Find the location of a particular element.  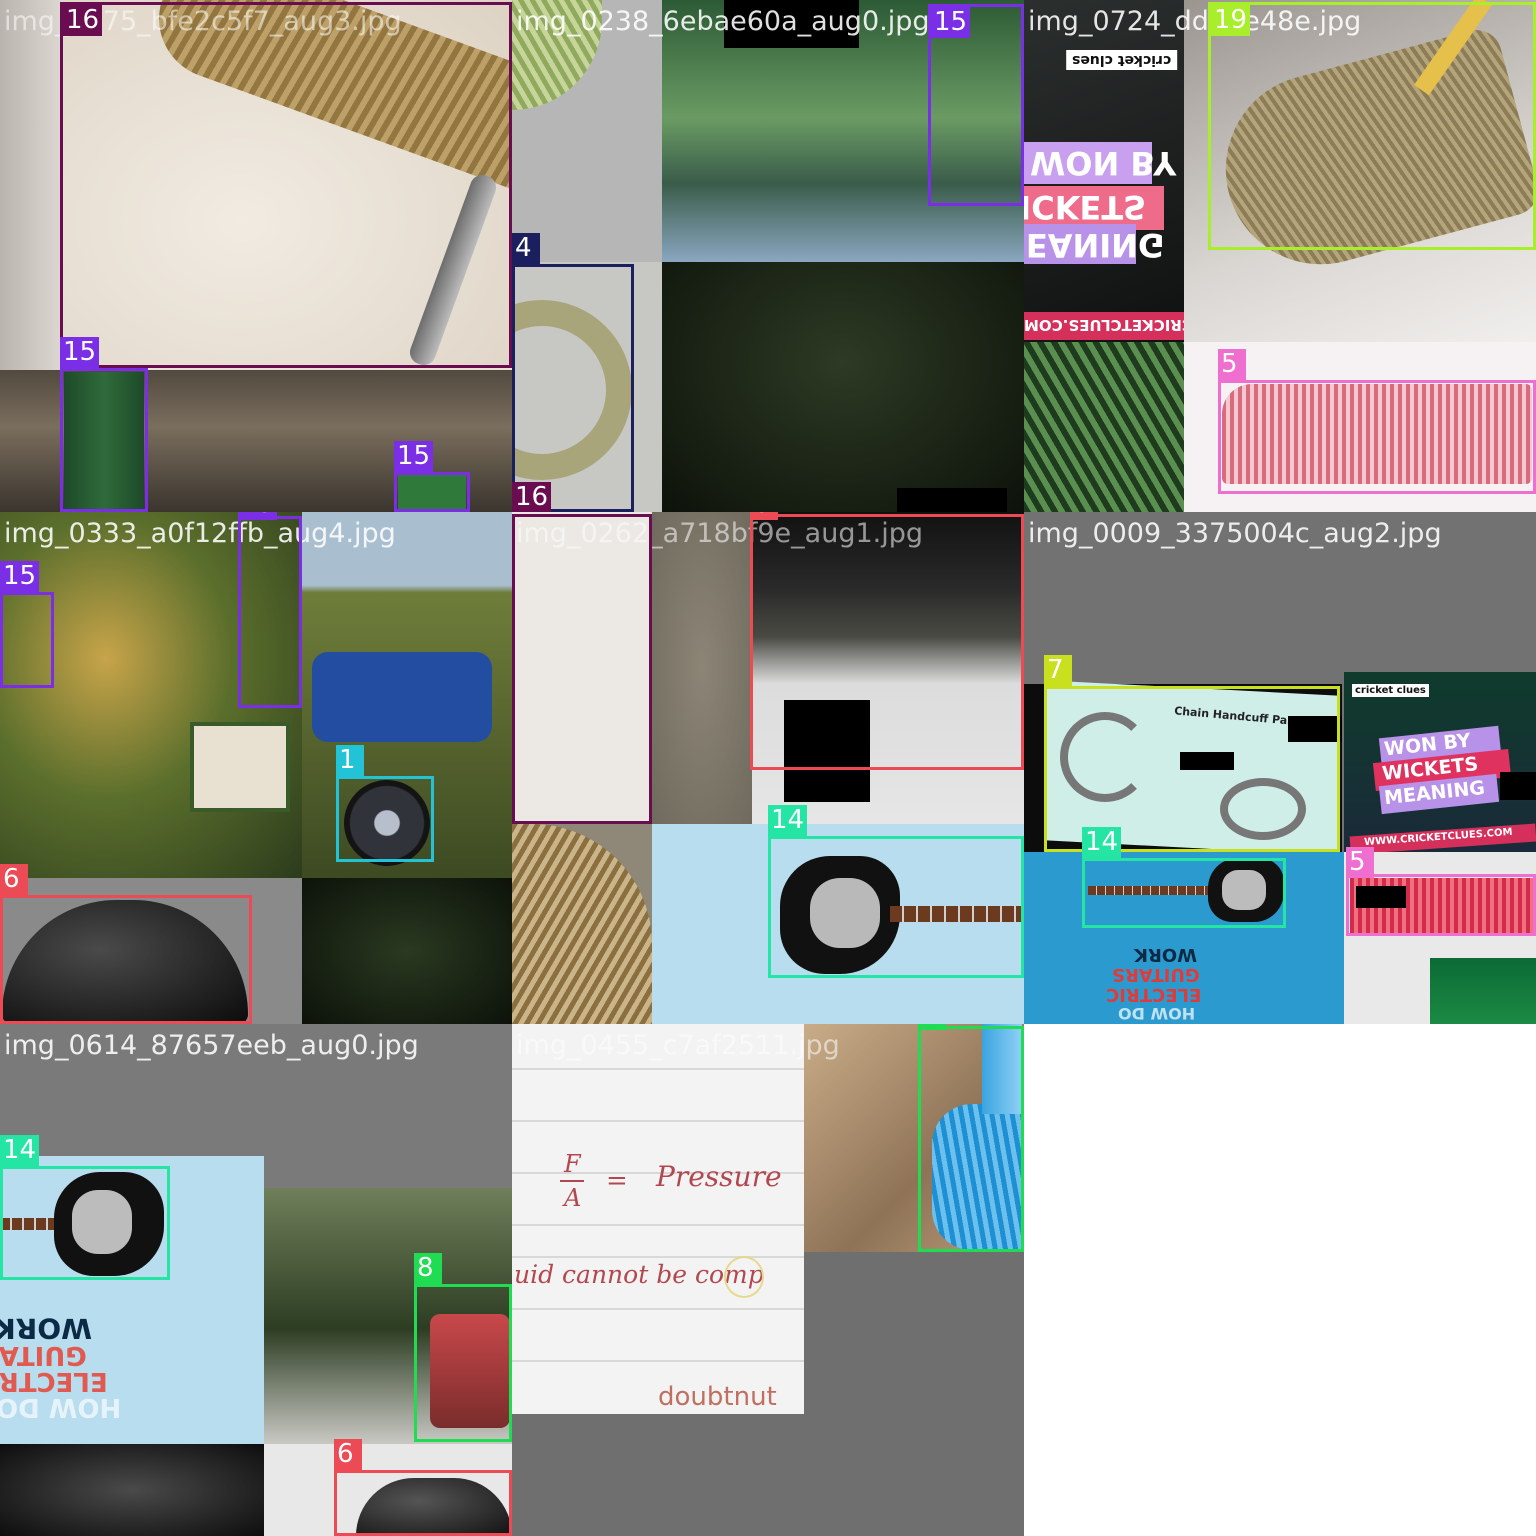

bbox-b17: 5 is located at coordinates (1441, 891).